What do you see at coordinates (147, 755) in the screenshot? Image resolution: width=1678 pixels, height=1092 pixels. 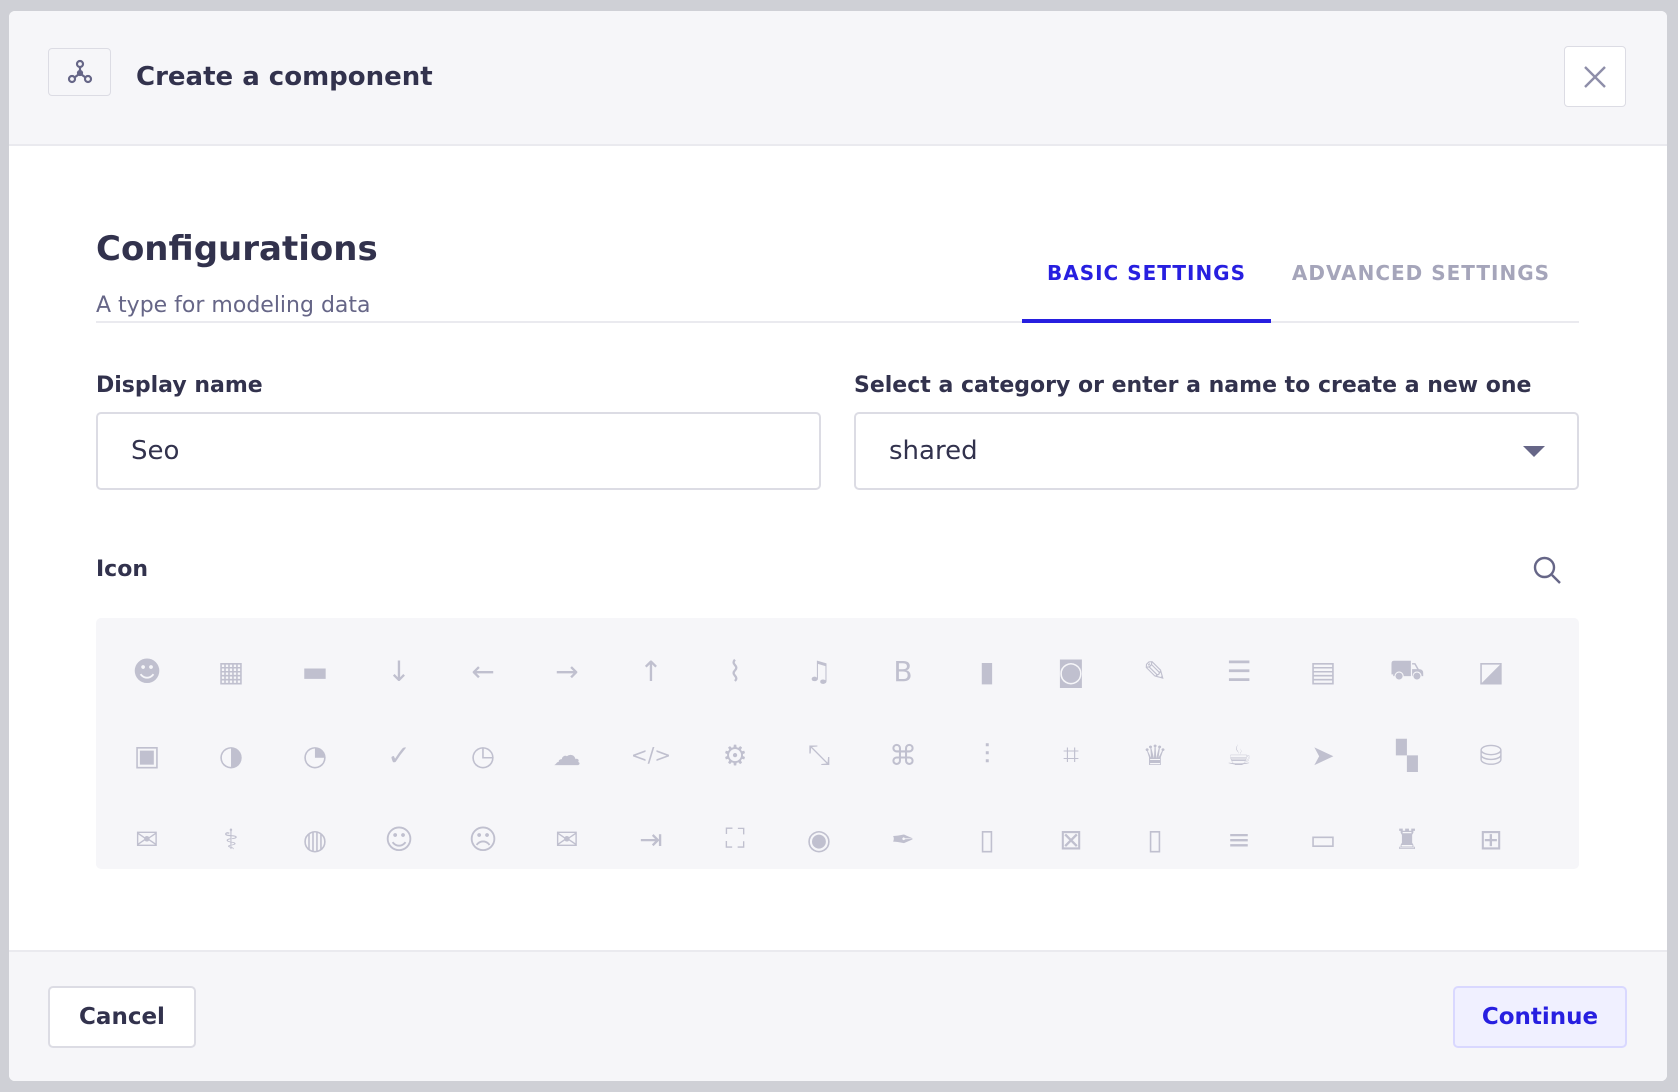 I see `chart-bubble-icon: ▣` at bounding box center [147, 755].